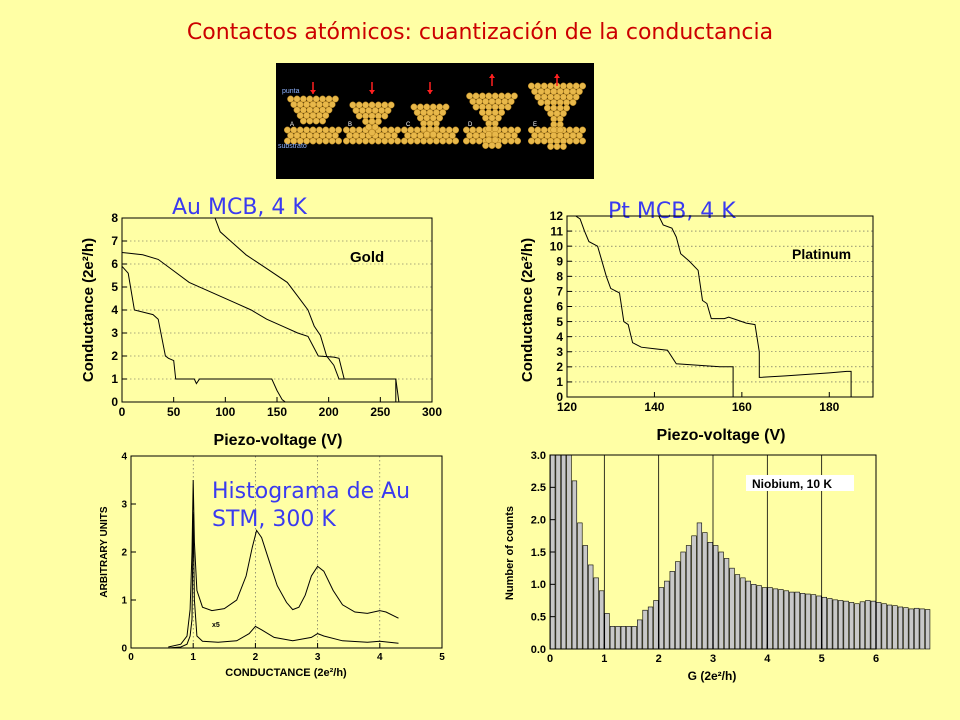 This screenshot has width=960, height=720. Describe the element at coordinates (122, 412) in the screenshot. I see `gold-xtick-label: 0` at that location.